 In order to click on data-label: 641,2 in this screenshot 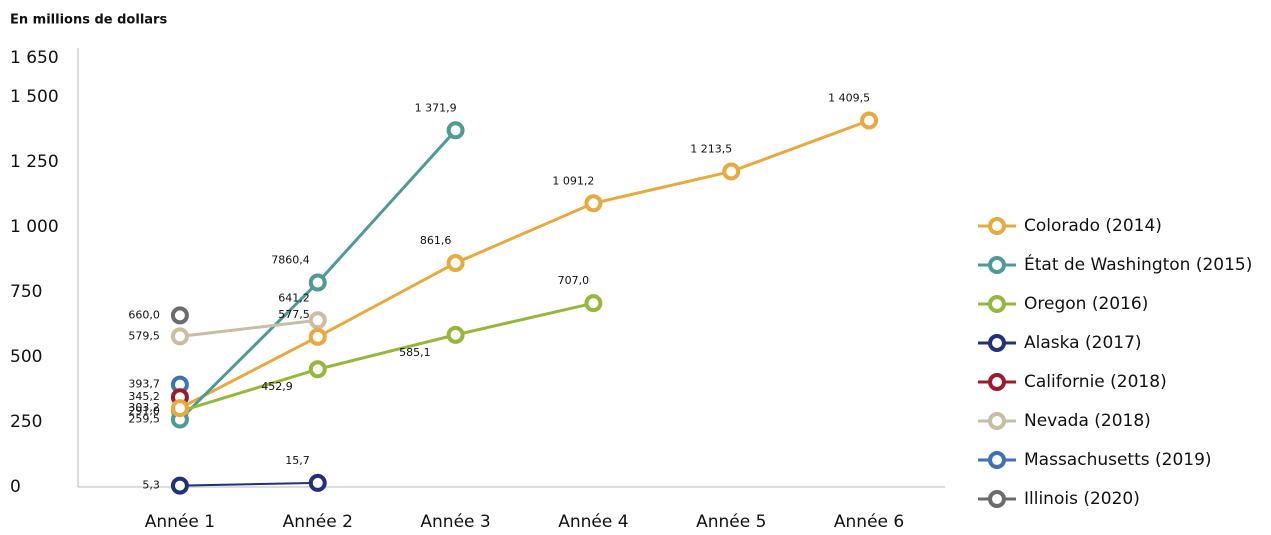, I will do `click(294, 297)`.